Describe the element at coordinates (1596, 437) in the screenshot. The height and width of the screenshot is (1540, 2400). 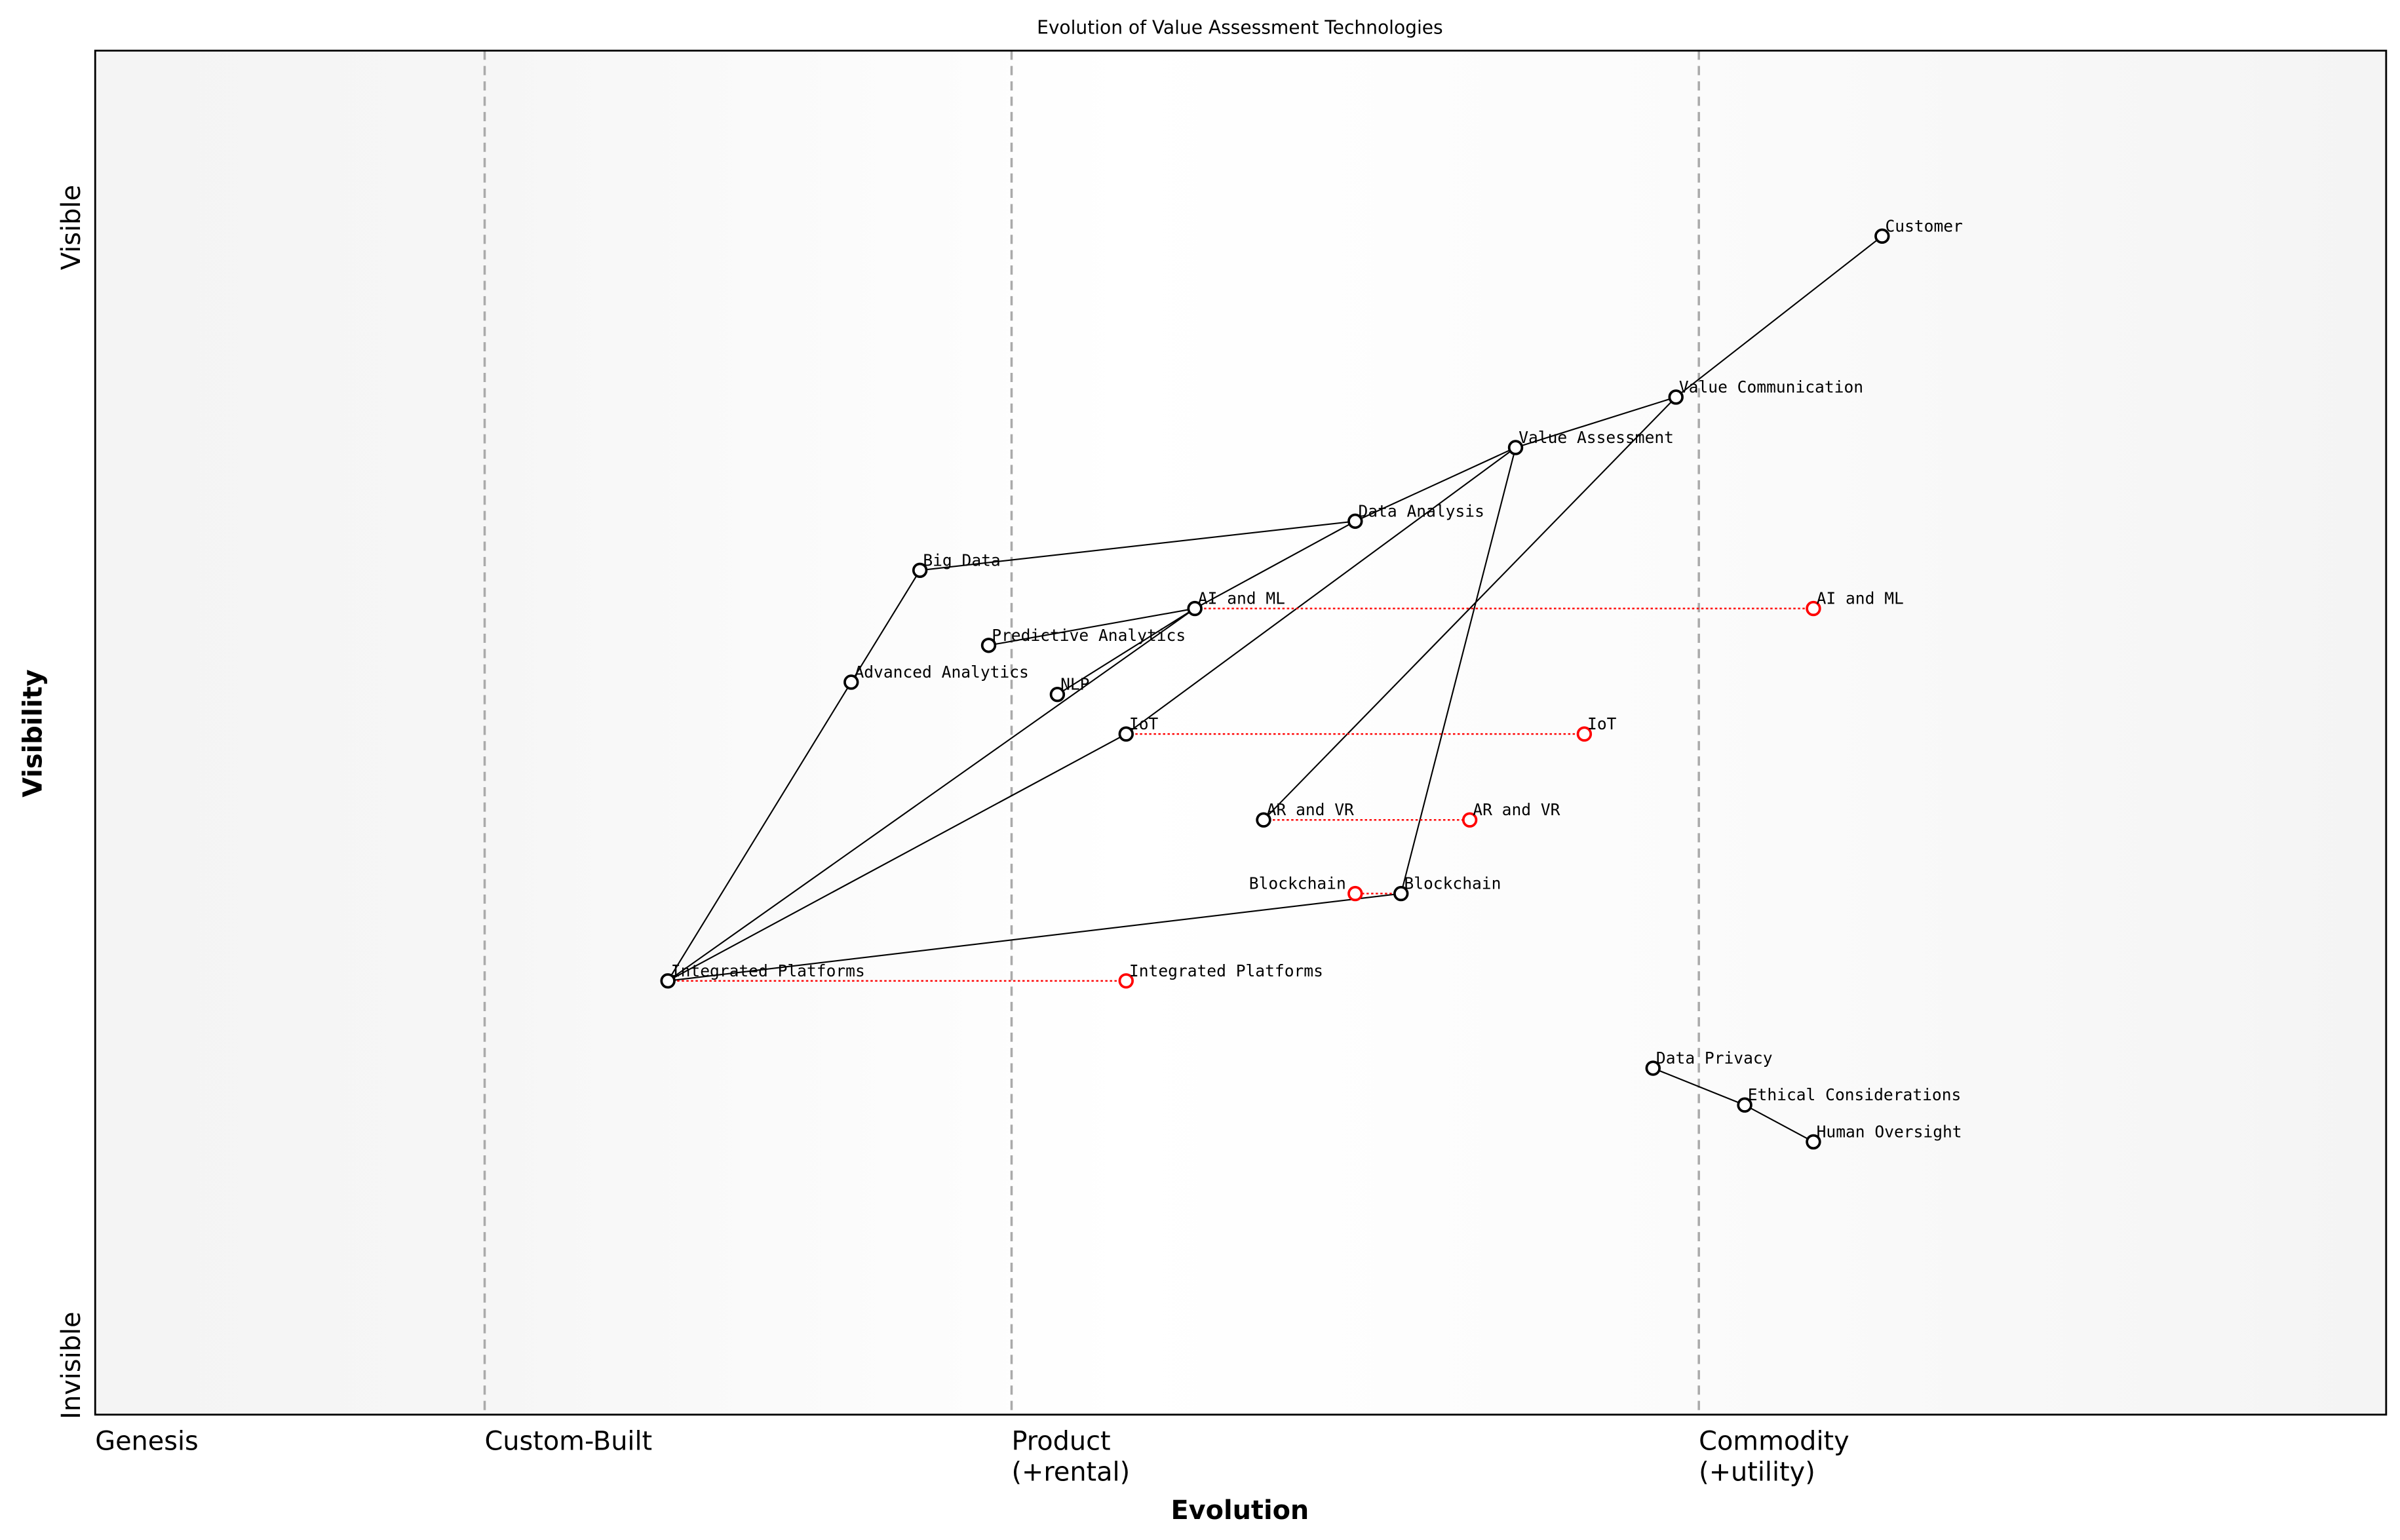
I see `node-label-value-assessment: Value Assessment` at that location.